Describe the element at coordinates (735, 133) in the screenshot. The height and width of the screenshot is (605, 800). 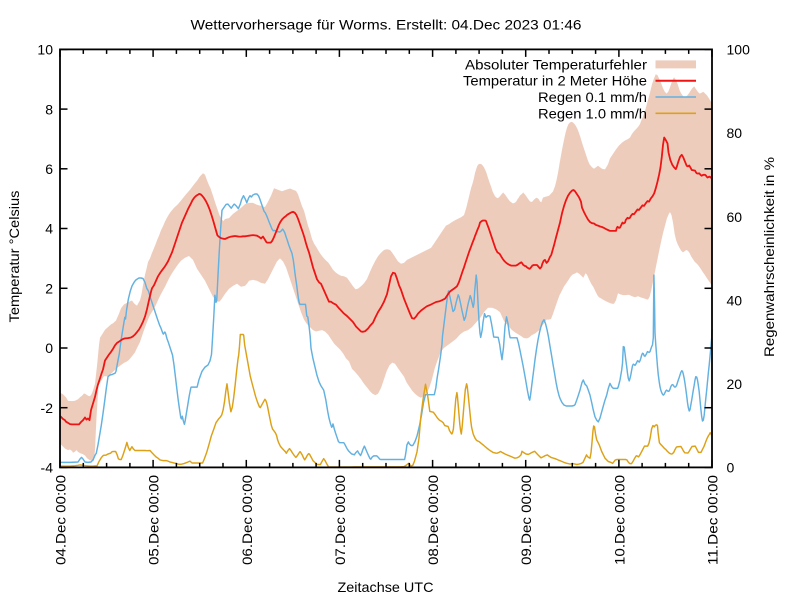
I see `svg-text: 80` at that location.